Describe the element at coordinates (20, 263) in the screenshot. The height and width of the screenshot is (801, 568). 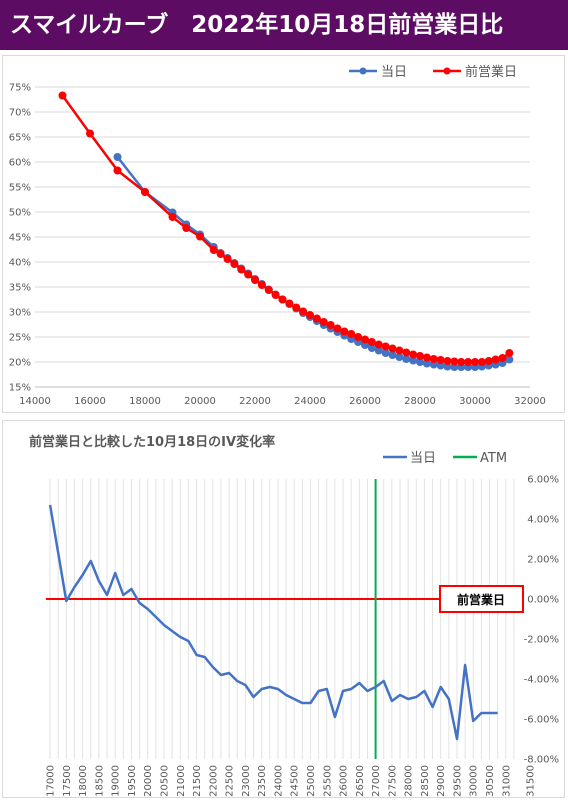
I see `y-tick-label: 40%` at that location.